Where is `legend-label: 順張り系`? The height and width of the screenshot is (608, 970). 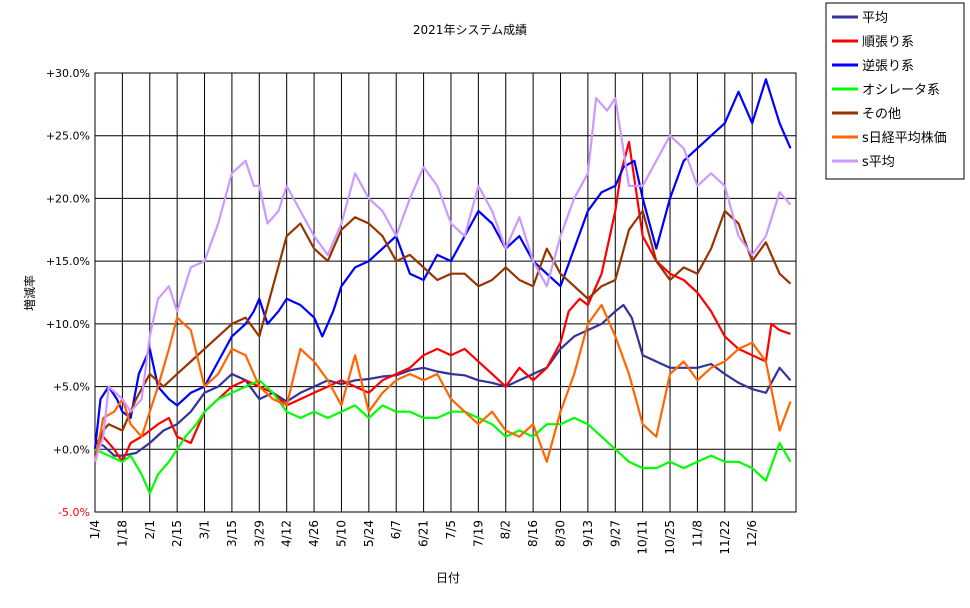
legend-label: 順張り系 is located at coordinates (888, 42).